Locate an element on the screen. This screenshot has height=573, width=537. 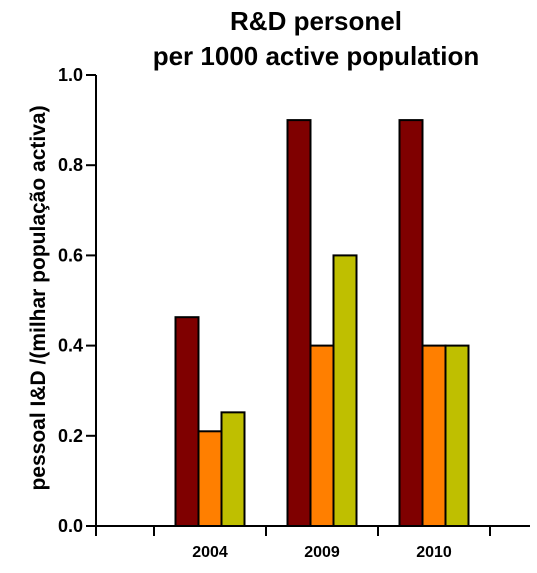
y-tick-label-5: 1.0 is located at coordinates (70, 75).